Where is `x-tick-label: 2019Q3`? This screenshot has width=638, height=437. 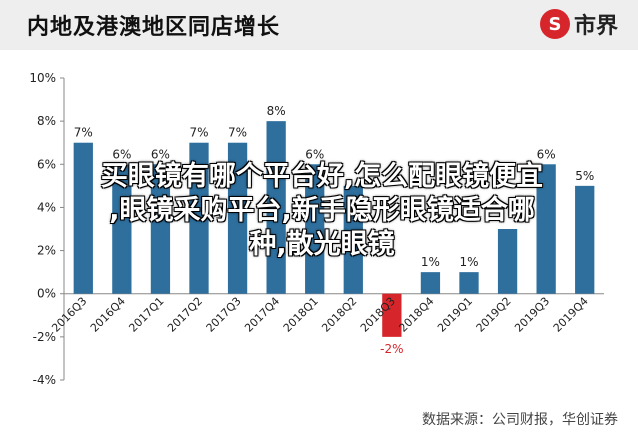
x-tick-label: 2019Q3 is located at coordinates (532, 315).